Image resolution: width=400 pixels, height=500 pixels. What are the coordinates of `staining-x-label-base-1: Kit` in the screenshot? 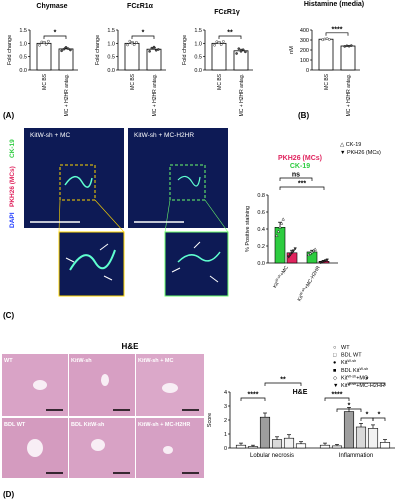 It's located at (301, 298).